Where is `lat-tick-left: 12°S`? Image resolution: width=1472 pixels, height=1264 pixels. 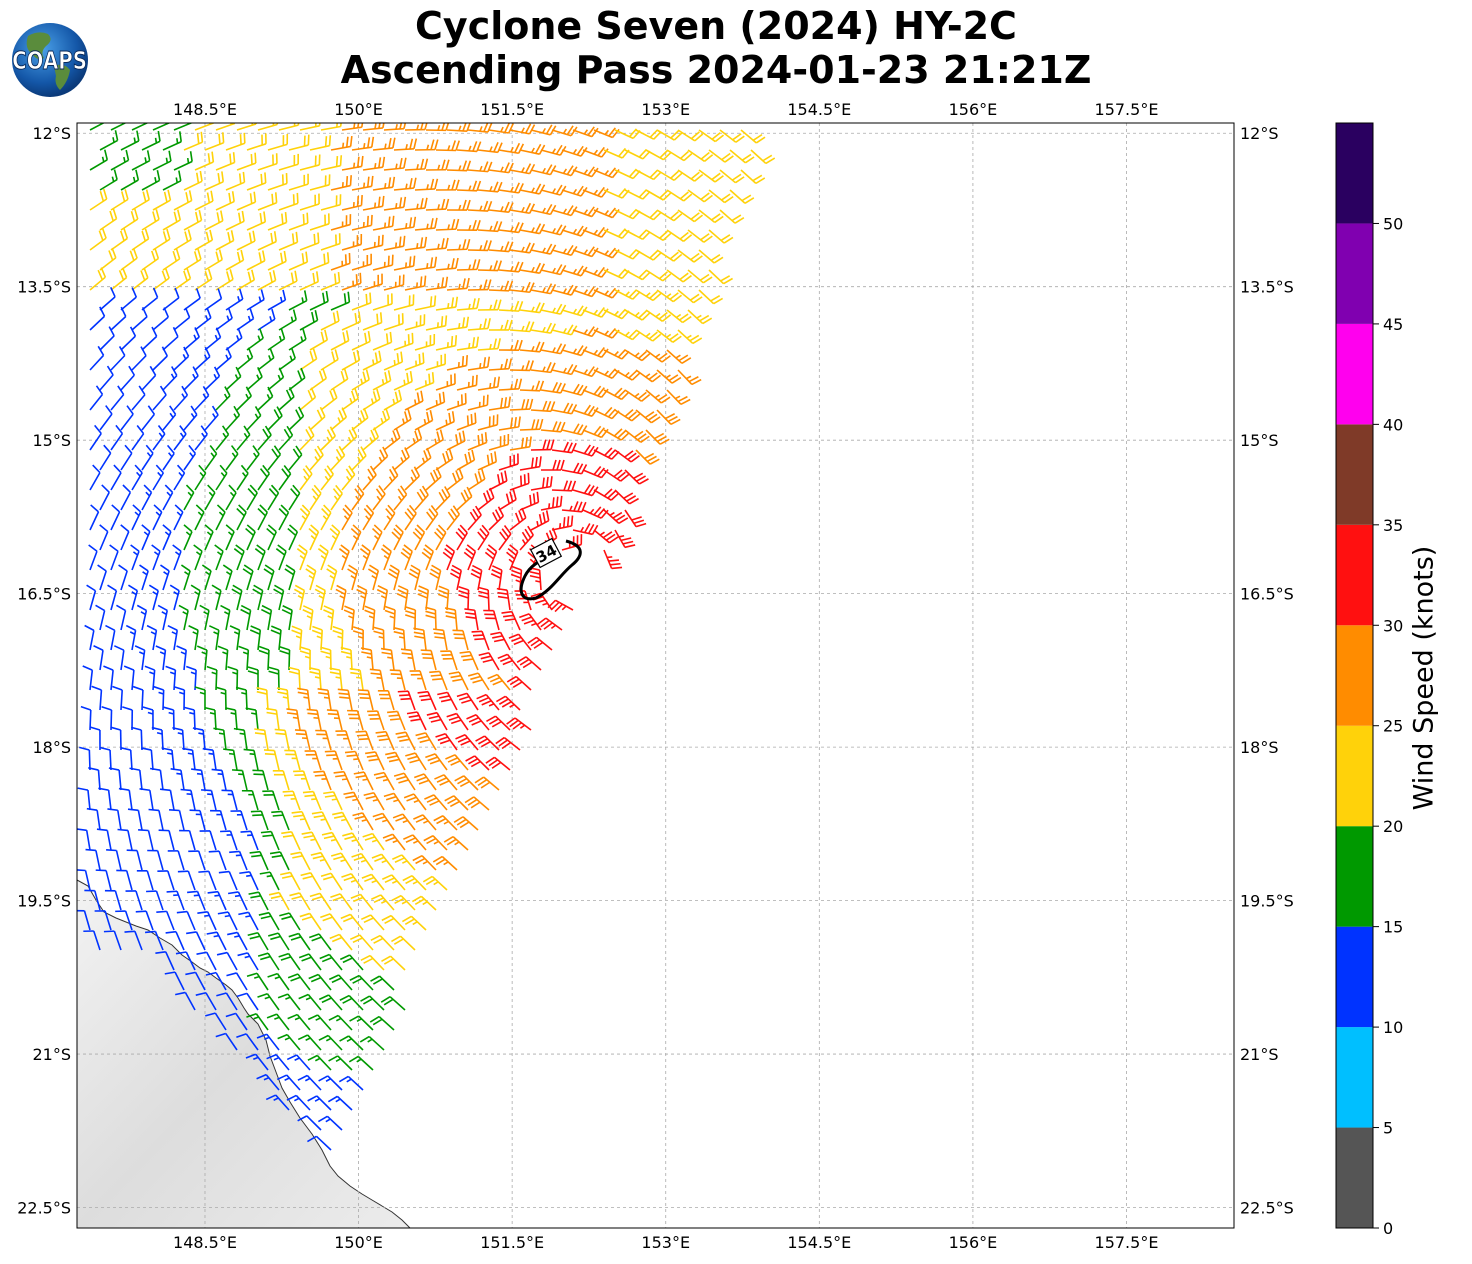 lat-tick-left: 12°S is located at coordinates (51, 133).